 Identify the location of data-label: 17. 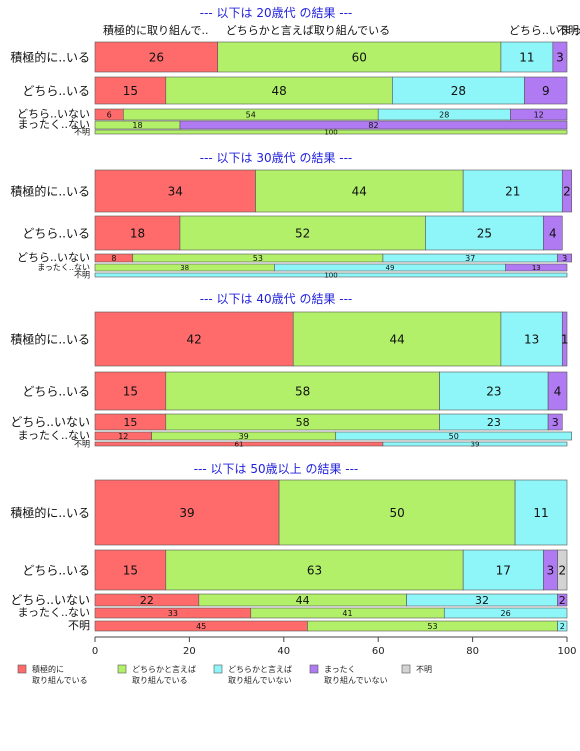
(503, 570).